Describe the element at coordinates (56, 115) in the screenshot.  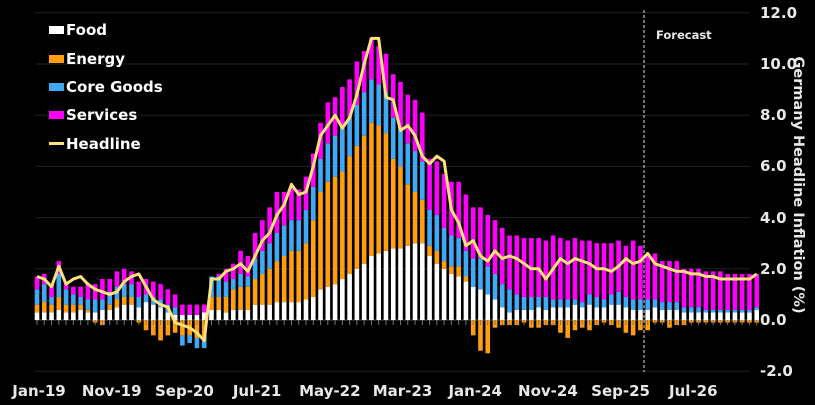
I see `services-swatch-icon` at that location.